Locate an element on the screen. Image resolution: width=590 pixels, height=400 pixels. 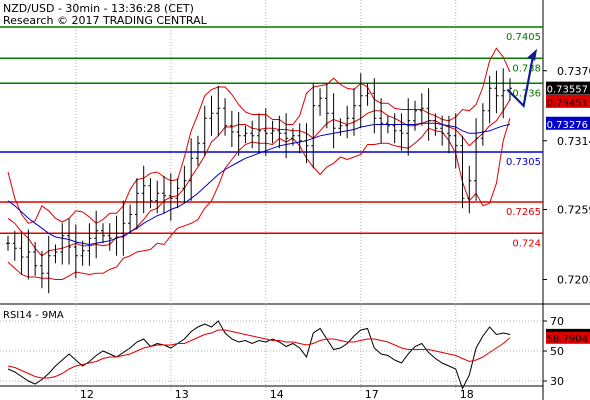
forecast-arrow is located at coordinates (520, 82).